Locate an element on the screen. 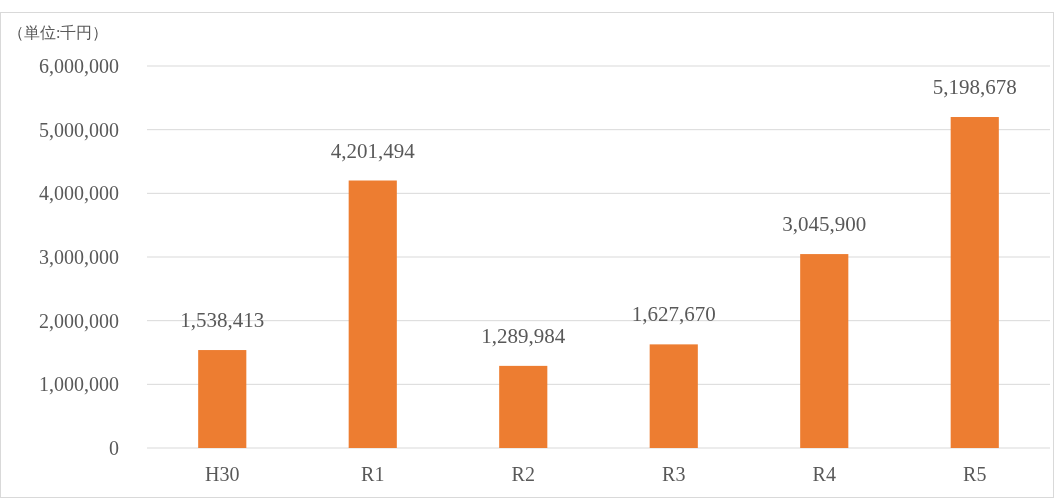 This screenshot has height=498, width=1054. y-tick-label: 4,000,000 is located at coordinates (79, 193).